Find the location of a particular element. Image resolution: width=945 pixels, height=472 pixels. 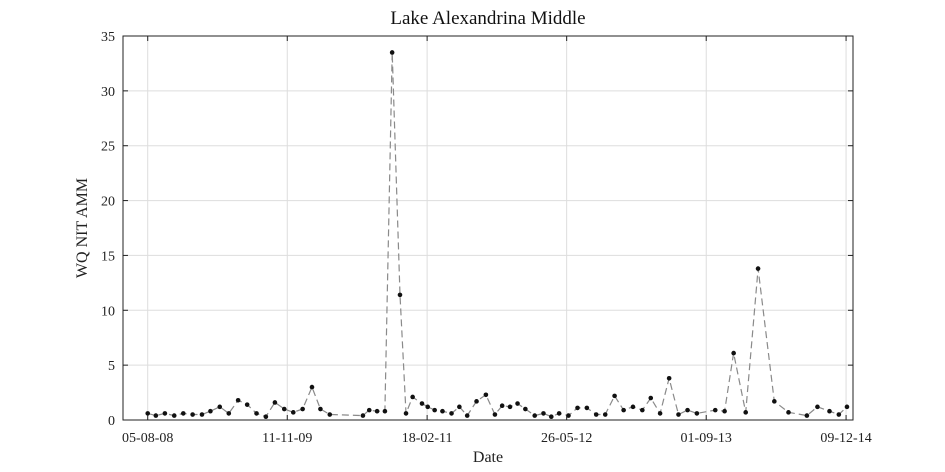

x-tick-label: 05-08-08 is located at coordinates (147, 438).